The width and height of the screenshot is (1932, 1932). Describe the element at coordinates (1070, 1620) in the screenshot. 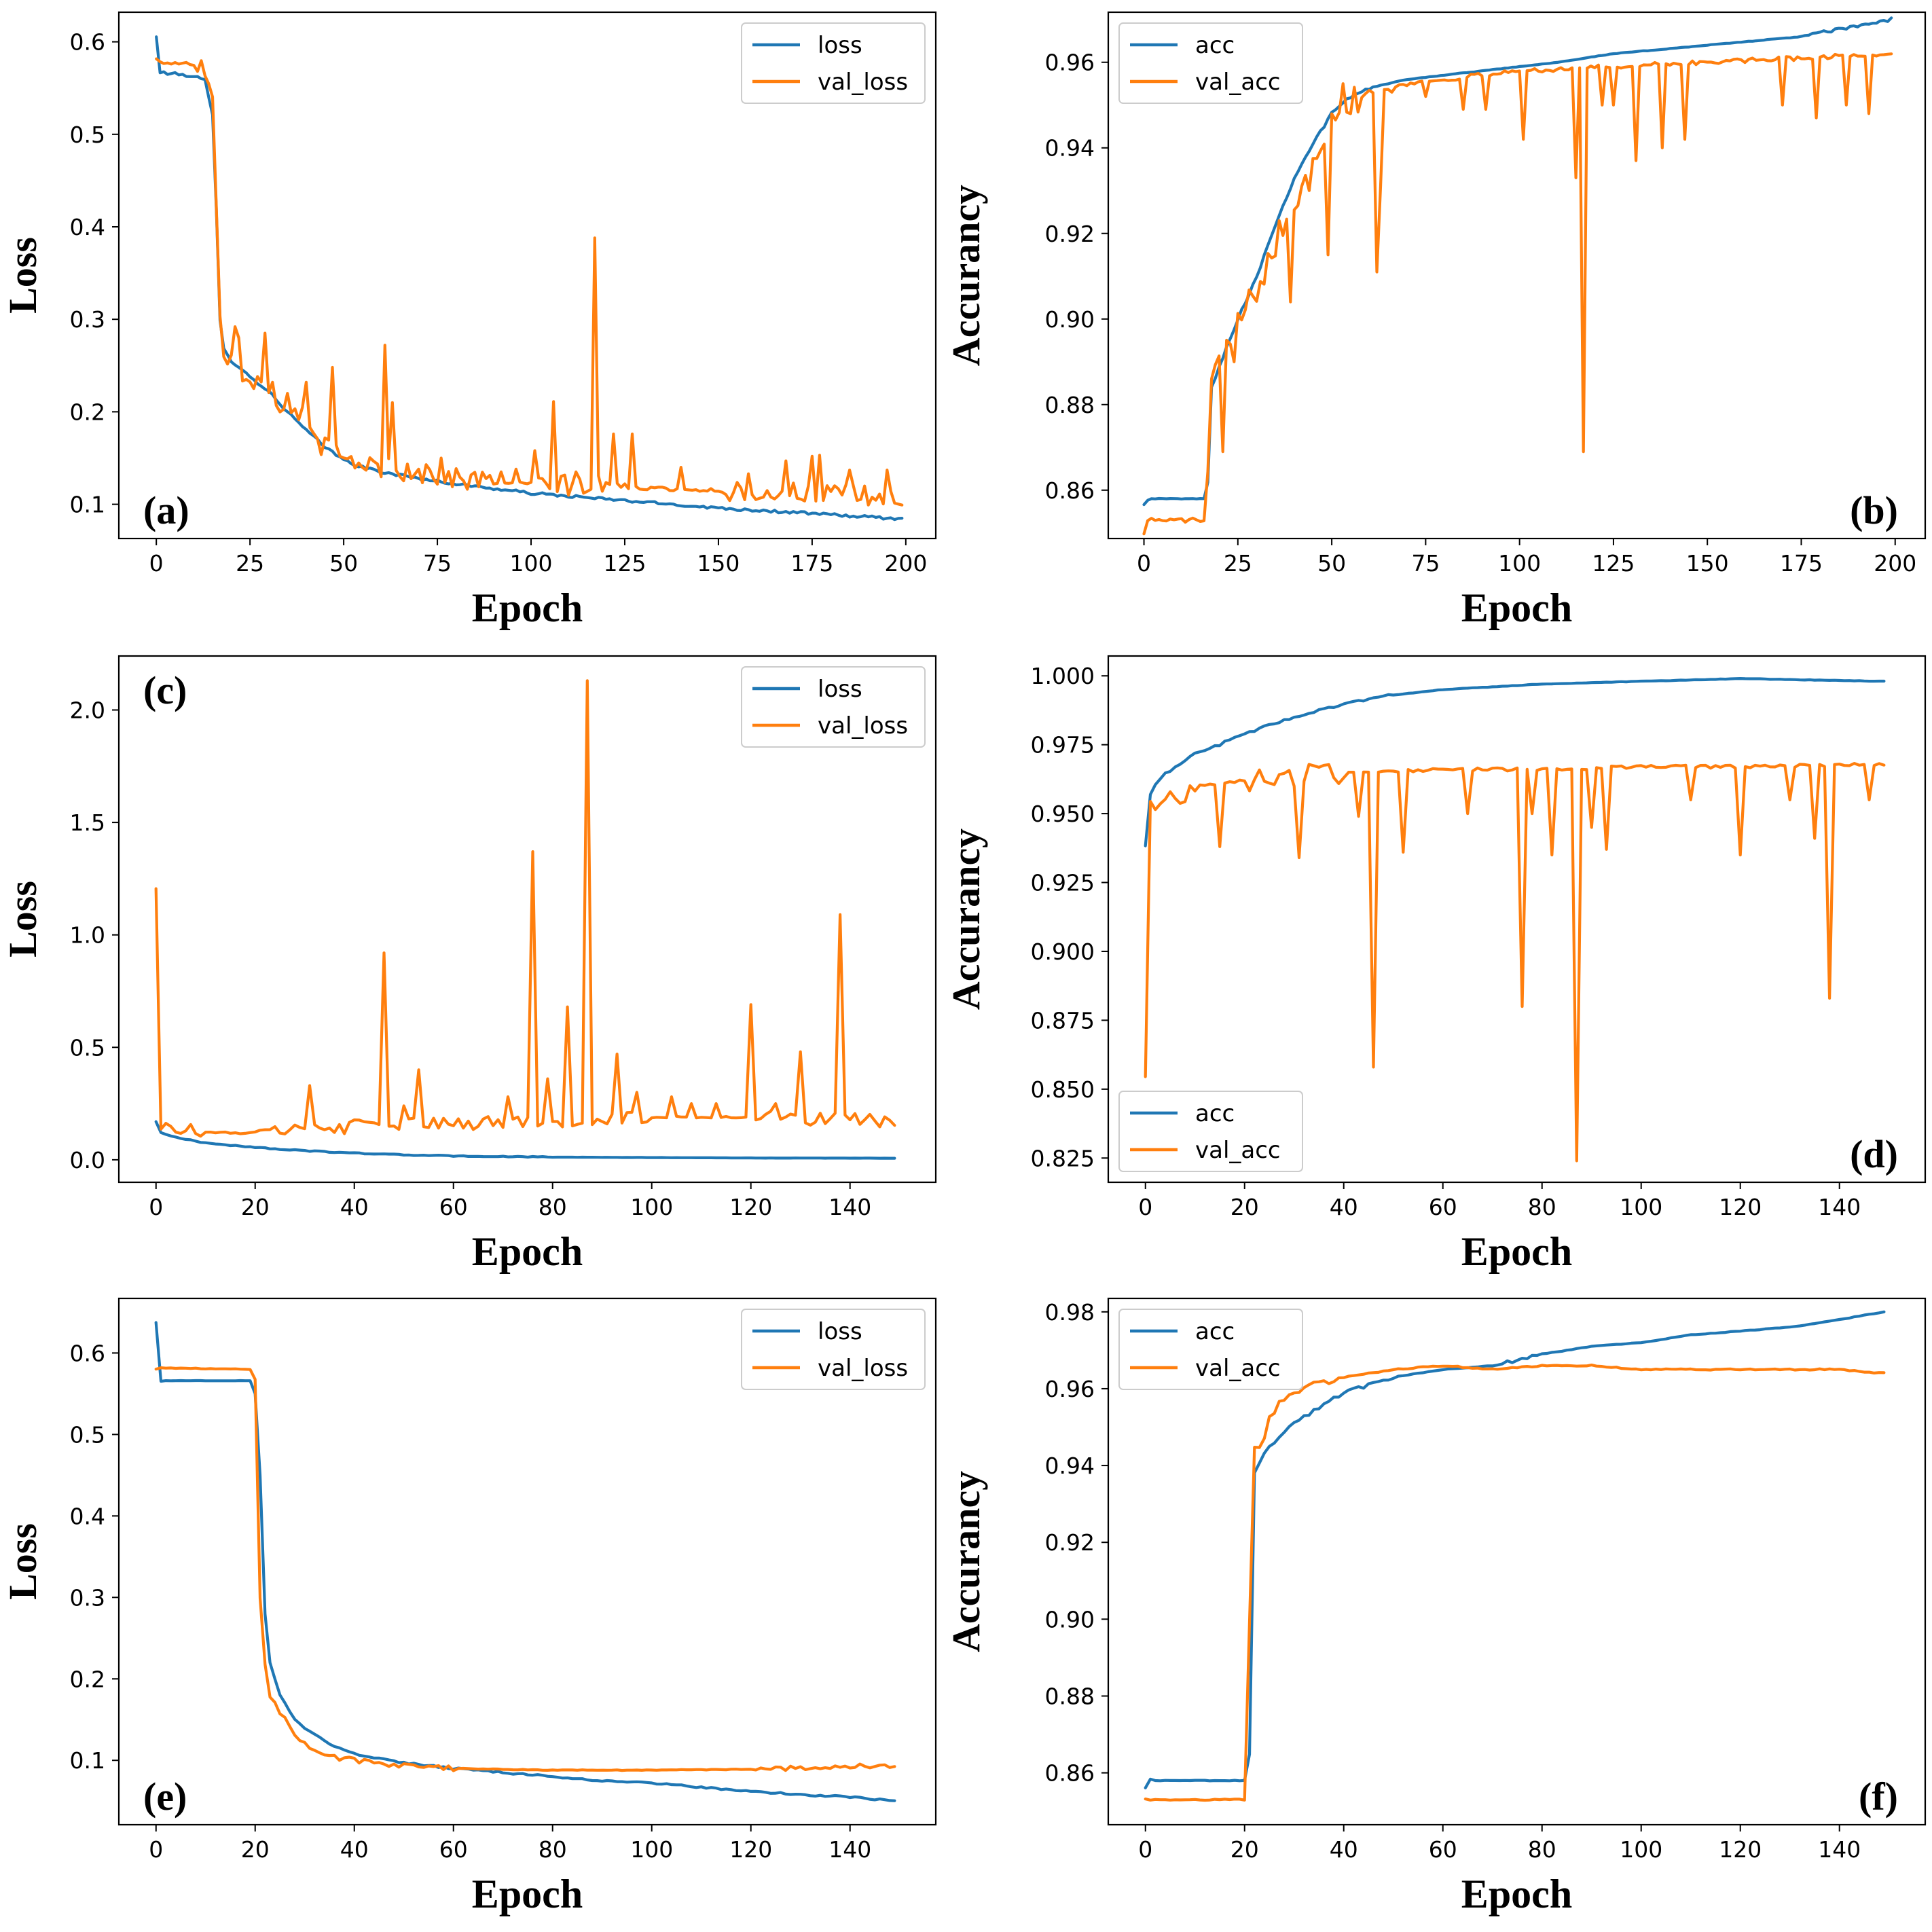

I see `y-tick-label: 0.90` at that location.